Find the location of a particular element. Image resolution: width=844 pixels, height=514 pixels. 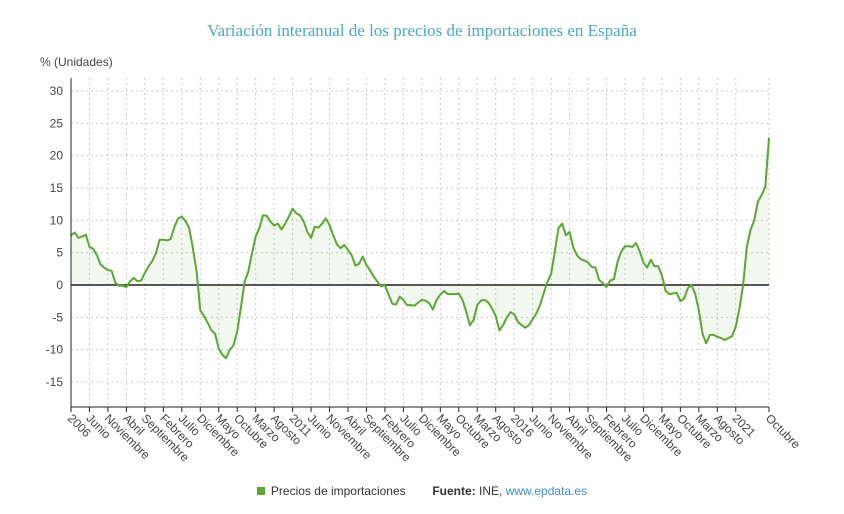

y-tick-label: 15 is located at coordinates (57, 188).